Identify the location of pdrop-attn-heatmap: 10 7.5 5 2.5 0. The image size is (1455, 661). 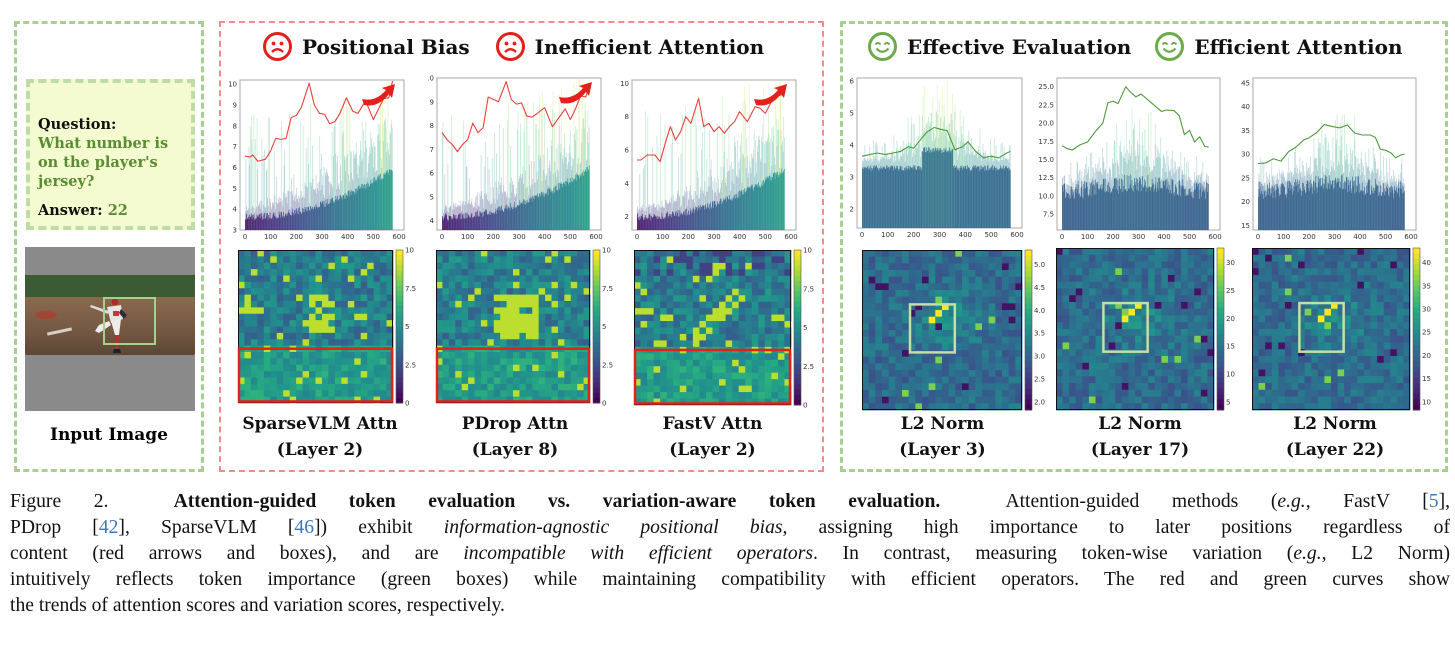
(532, 329).